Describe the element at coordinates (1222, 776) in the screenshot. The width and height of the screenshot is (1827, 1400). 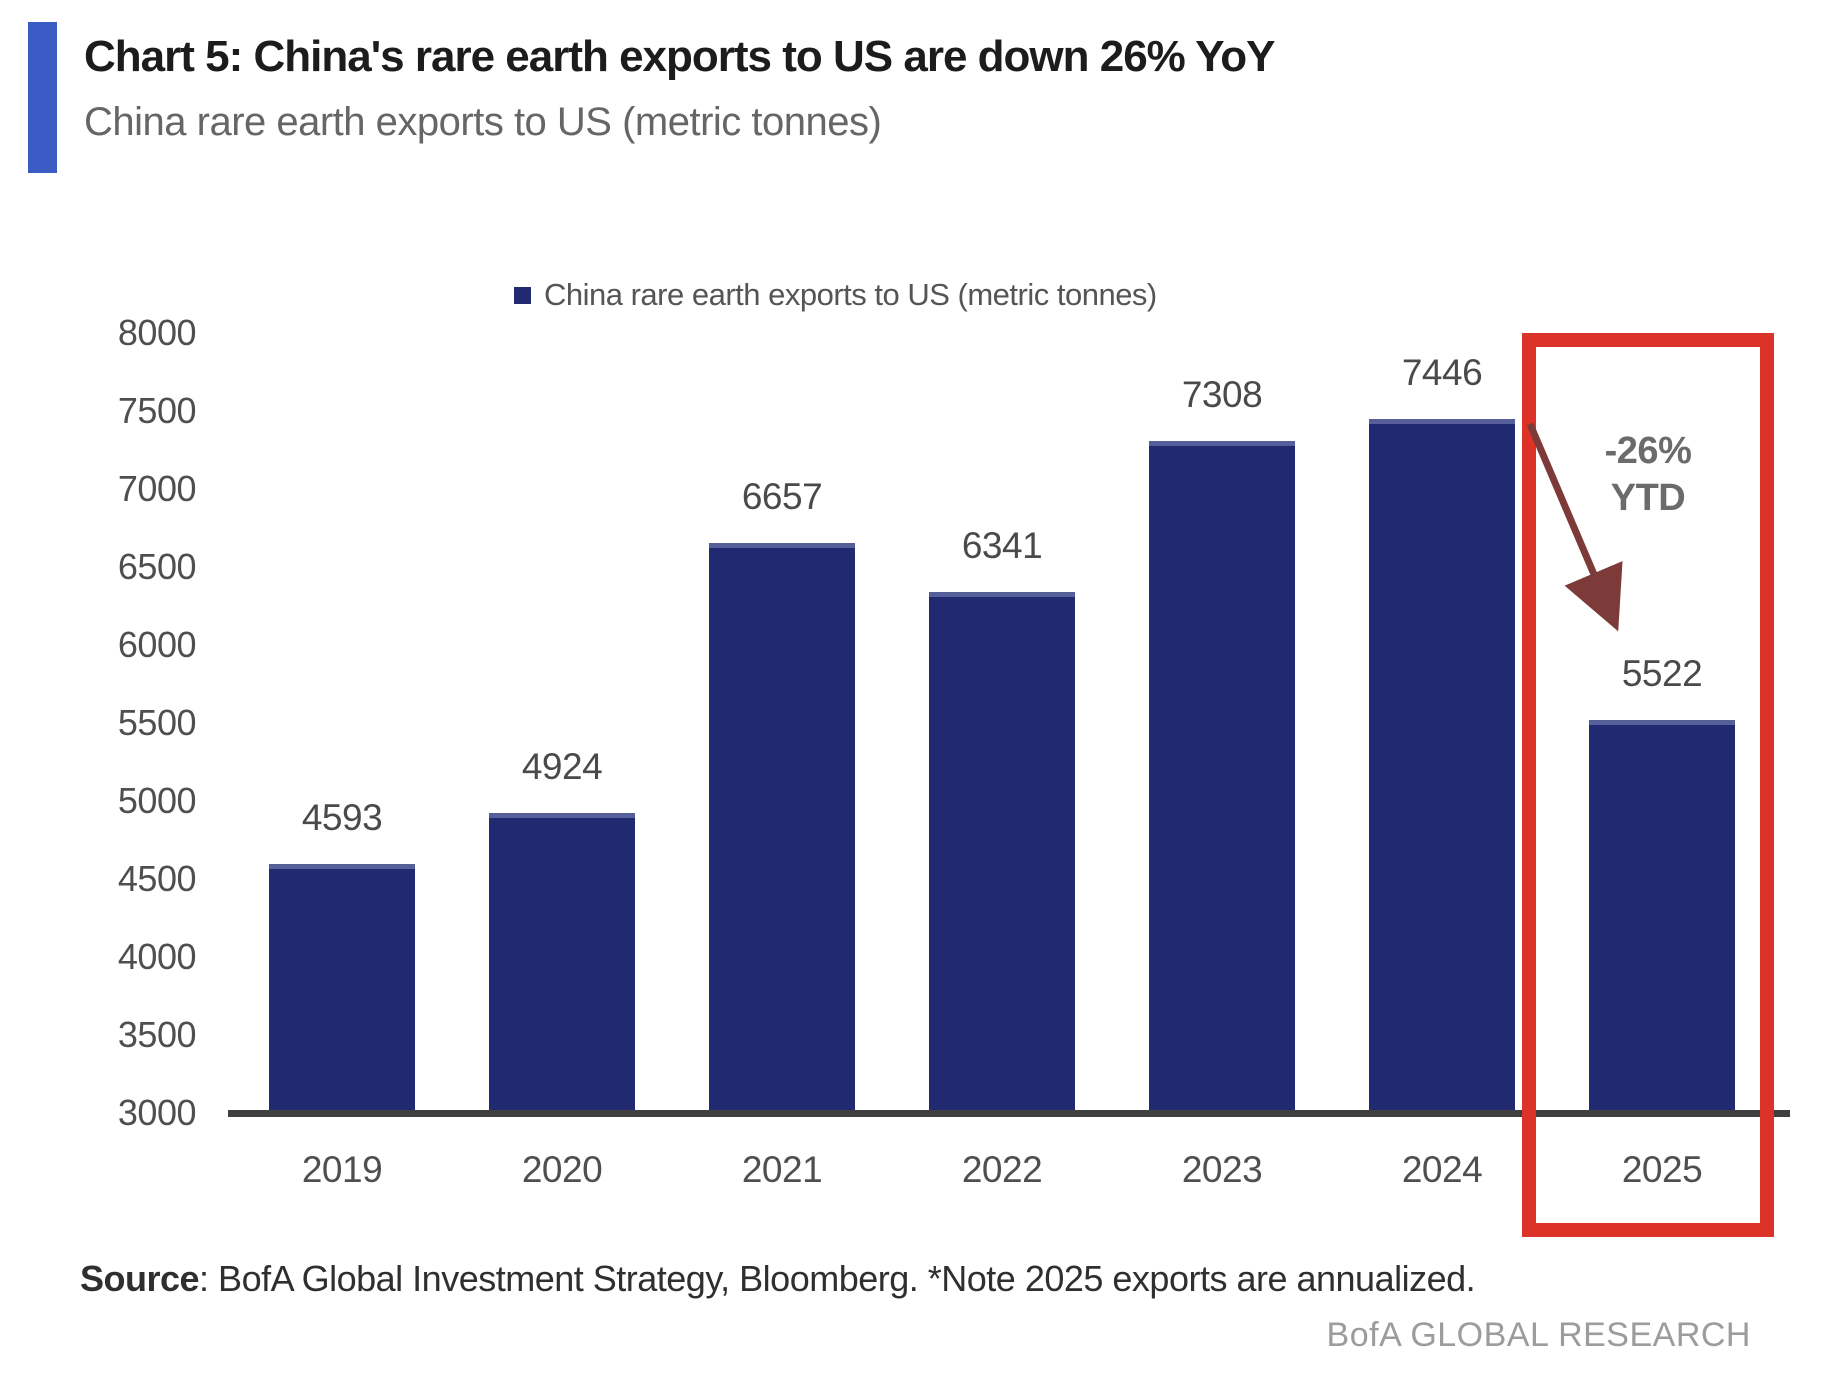
I see `bar-2023` at that location.